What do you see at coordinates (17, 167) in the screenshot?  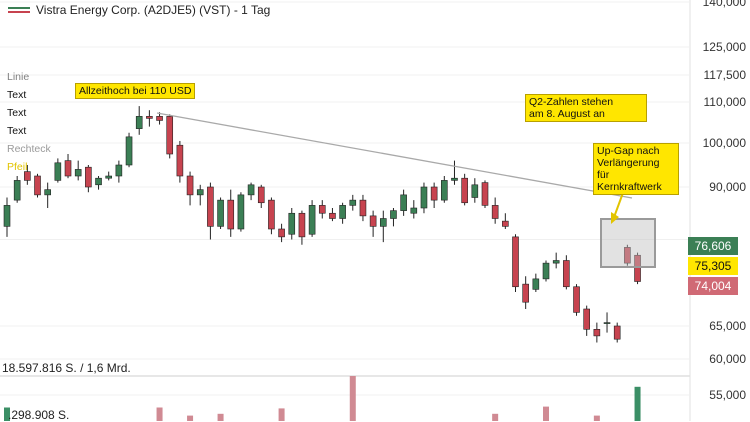 I see `tool-arrow: Pfeil` at bounding box center [17, 167].